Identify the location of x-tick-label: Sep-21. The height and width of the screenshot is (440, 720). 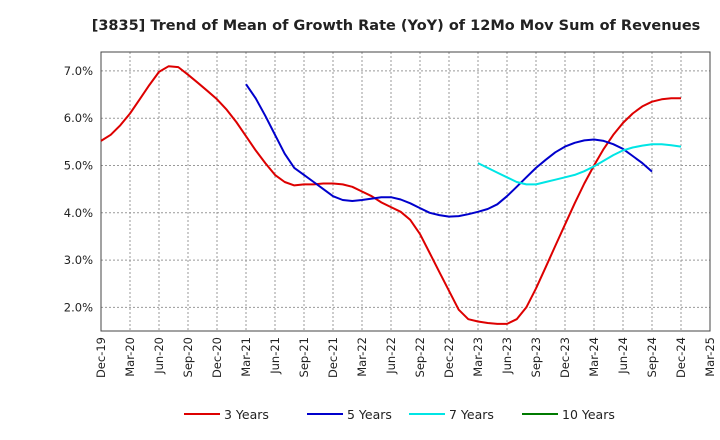
(304, 357).